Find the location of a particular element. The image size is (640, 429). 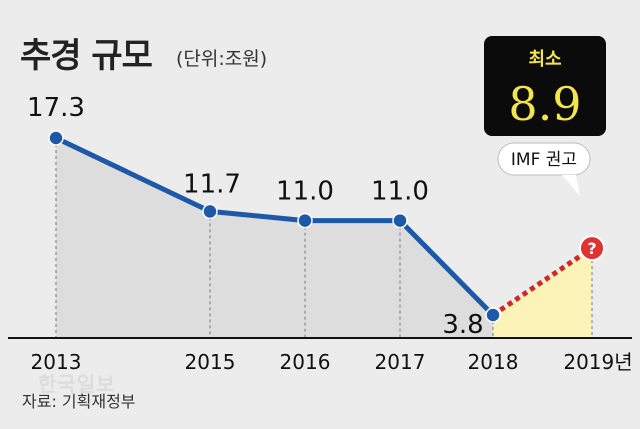

x-tick-label: 2017 is located at coordinates (400, 362).